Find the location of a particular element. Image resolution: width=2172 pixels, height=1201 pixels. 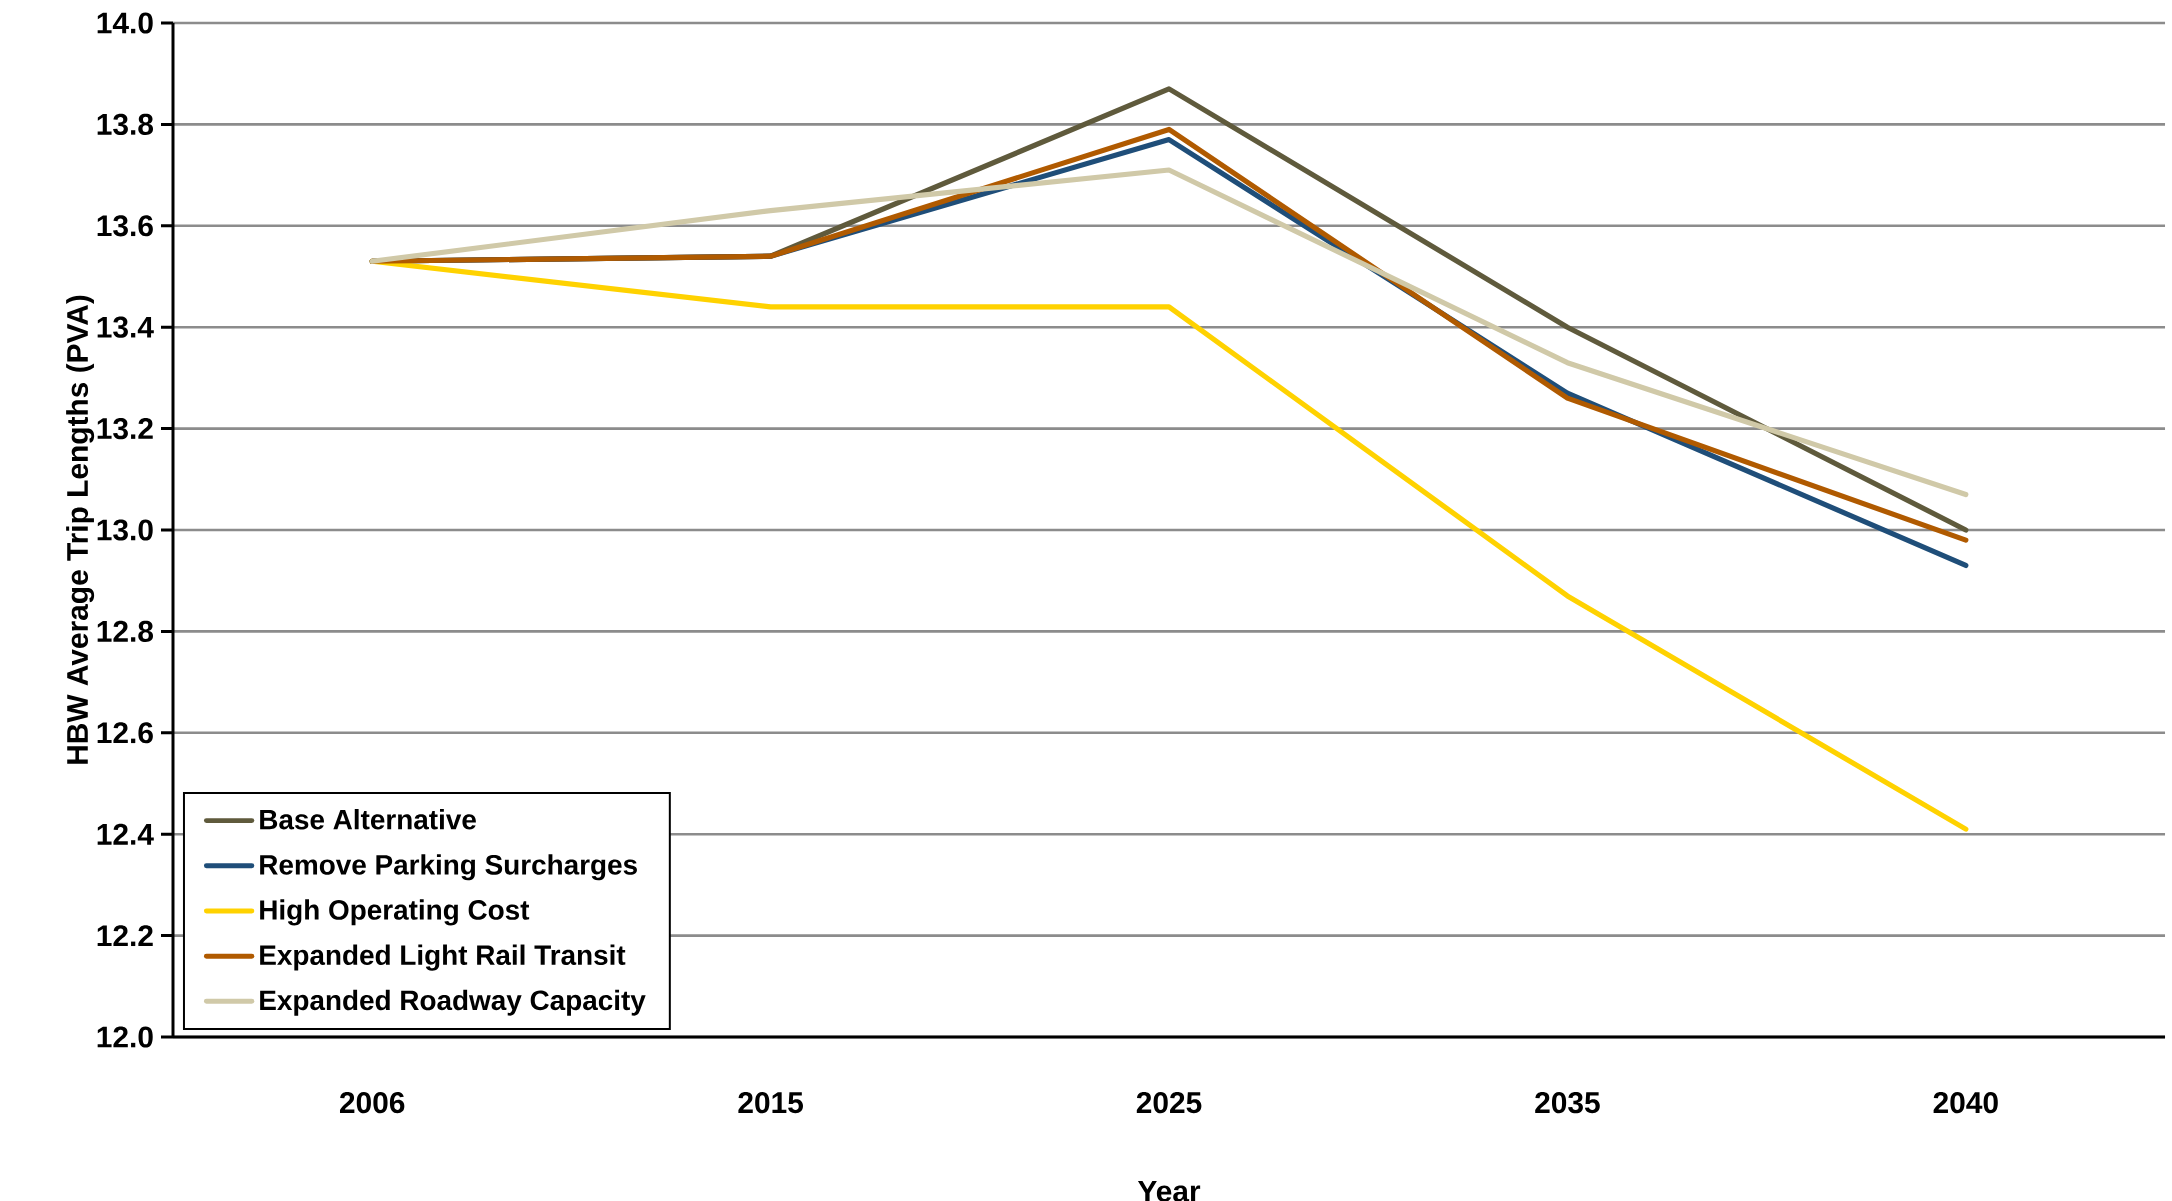

y-tick-label: 12.8 is located at coordinates (125, 631).